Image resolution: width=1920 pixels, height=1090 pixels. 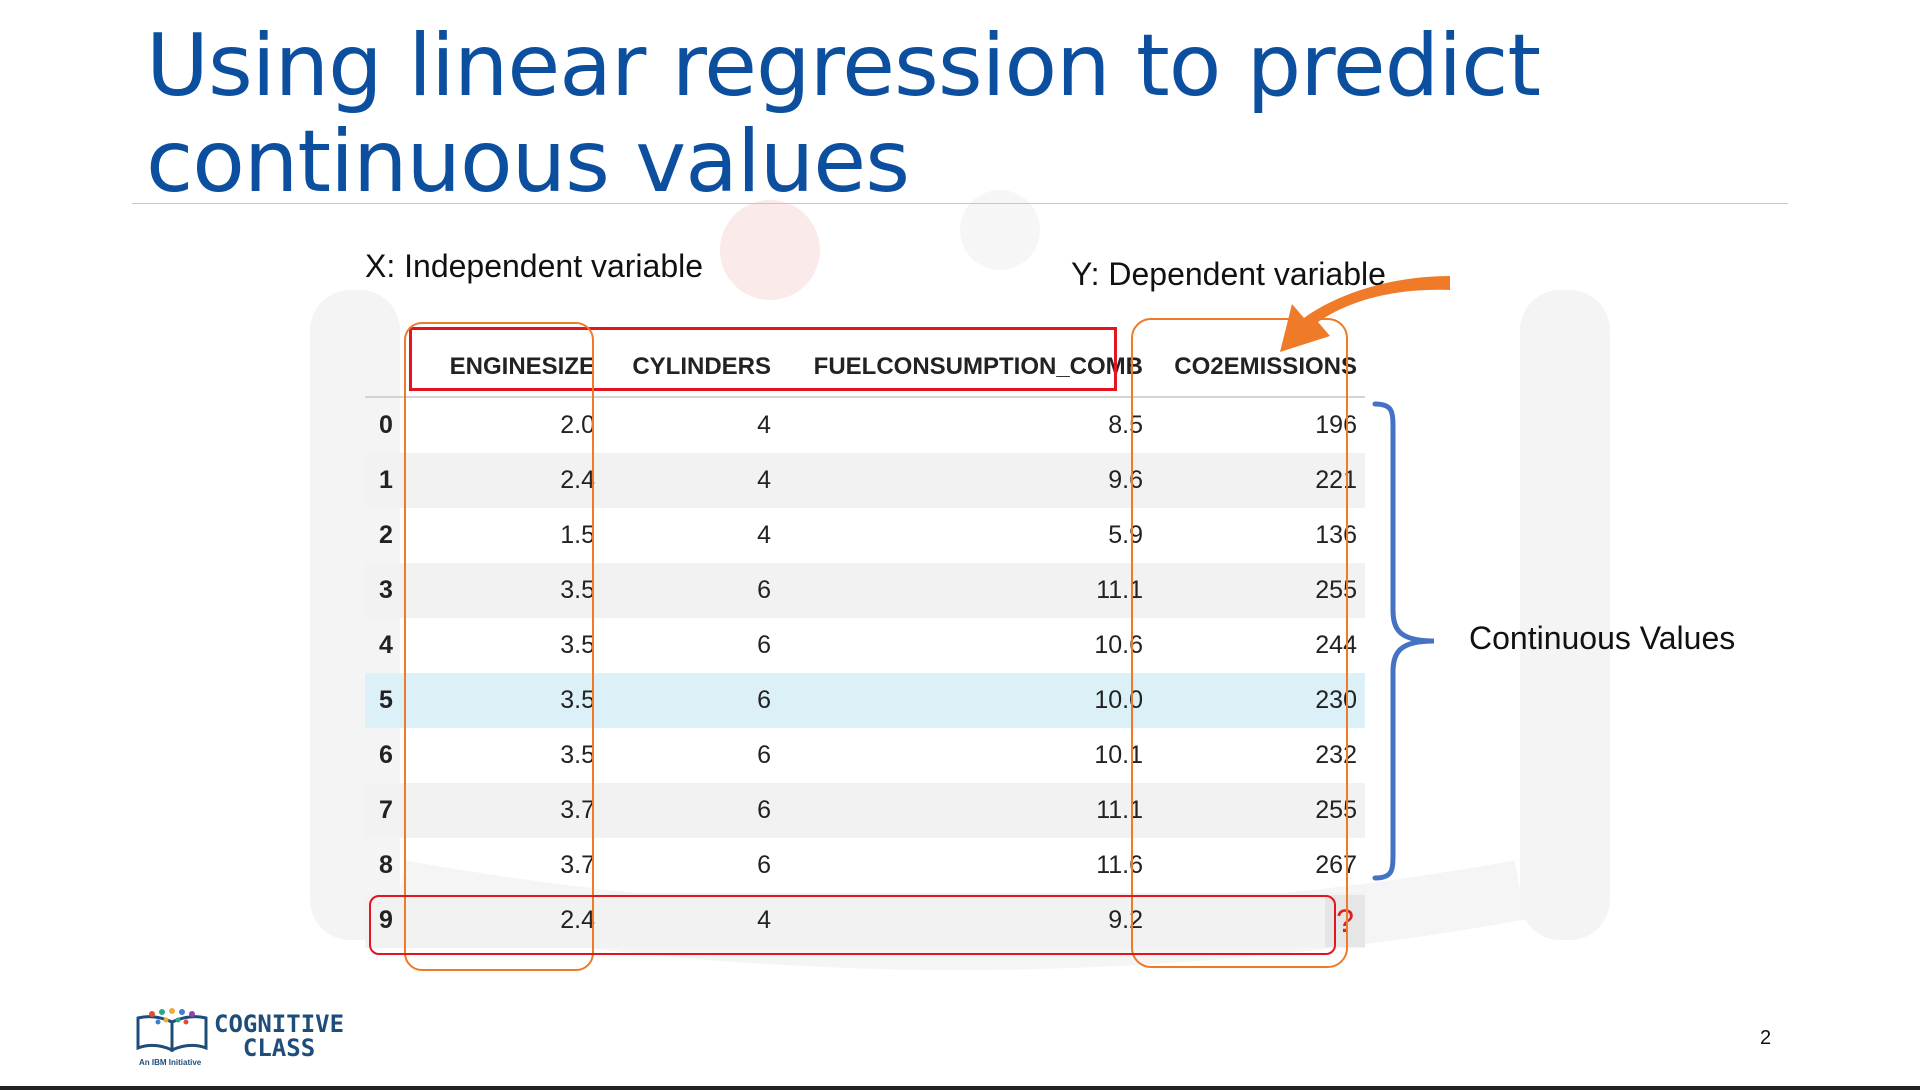 What do you see at coordinates (393, 590) in the screenshot?
I see `row-index: 3` at bounding box center [393, 590].